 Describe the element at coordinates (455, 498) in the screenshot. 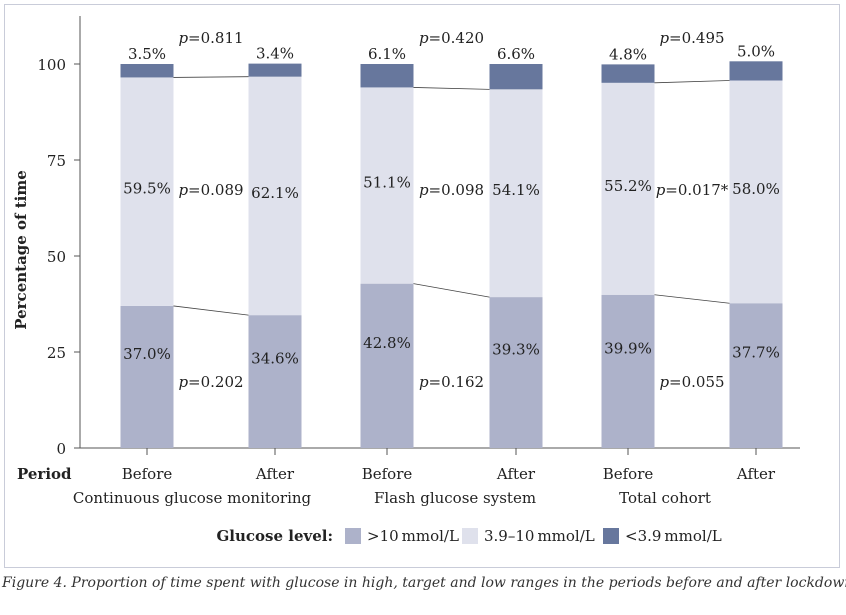

I see `group-label: Flash glucose system` at that location.